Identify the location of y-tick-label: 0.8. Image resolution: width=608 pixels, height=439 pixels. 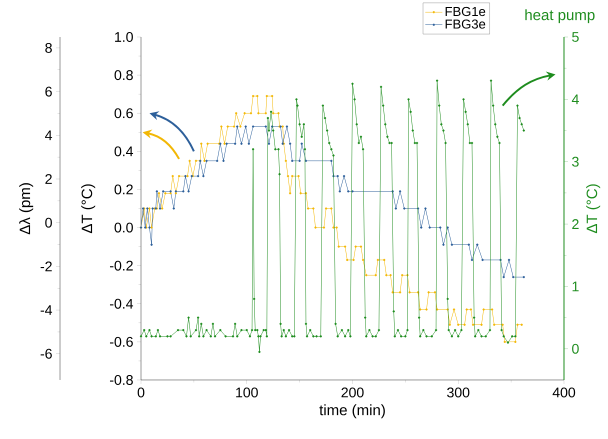
(123, 75).